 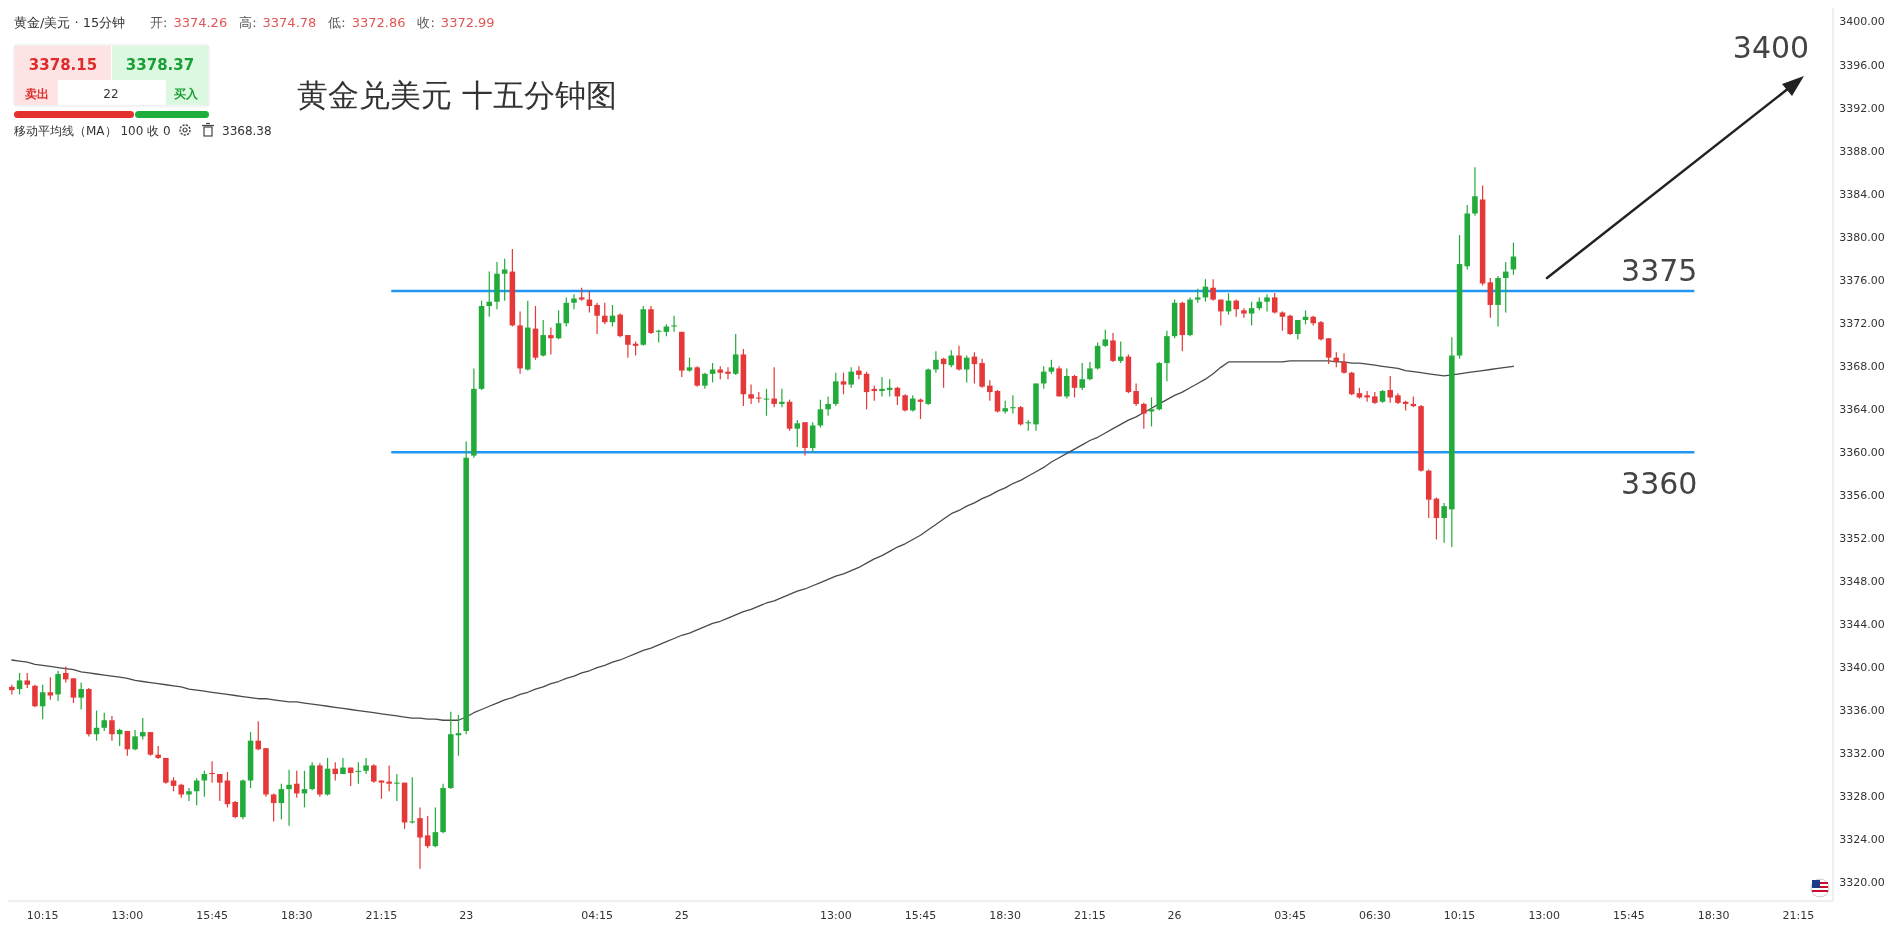 What do you see at coordinates (160, 65) in the screenshot?
I see `annotation: 3378.37` at bounding box center [160, 65].